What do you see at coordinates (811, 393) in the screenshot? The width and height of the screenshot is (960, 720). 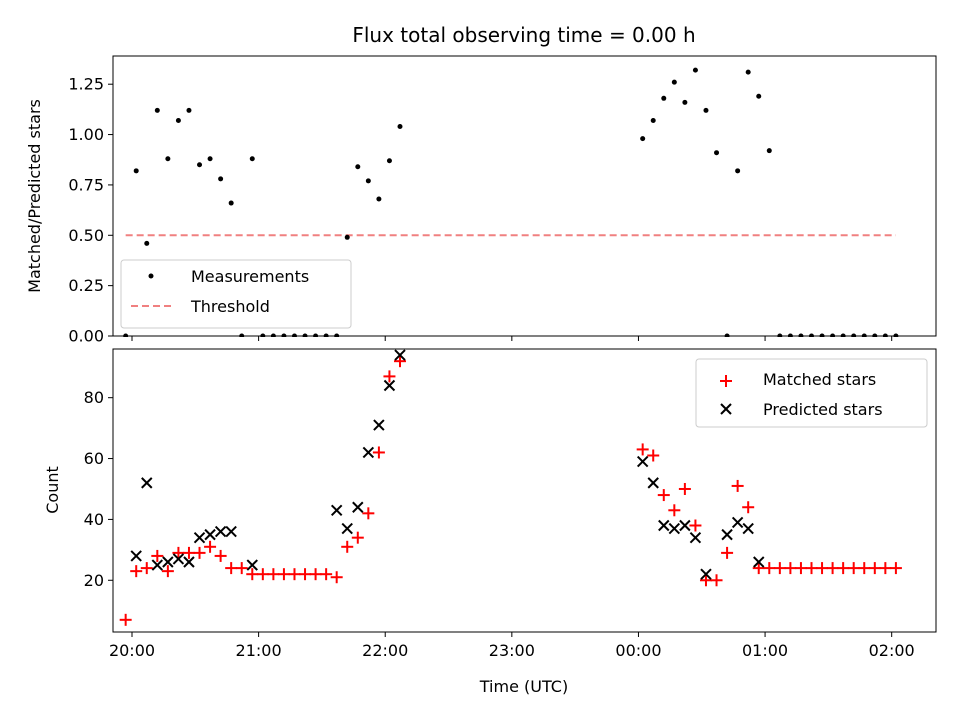 I see `bottom-legend-frame` at bounding box center [811, 393].